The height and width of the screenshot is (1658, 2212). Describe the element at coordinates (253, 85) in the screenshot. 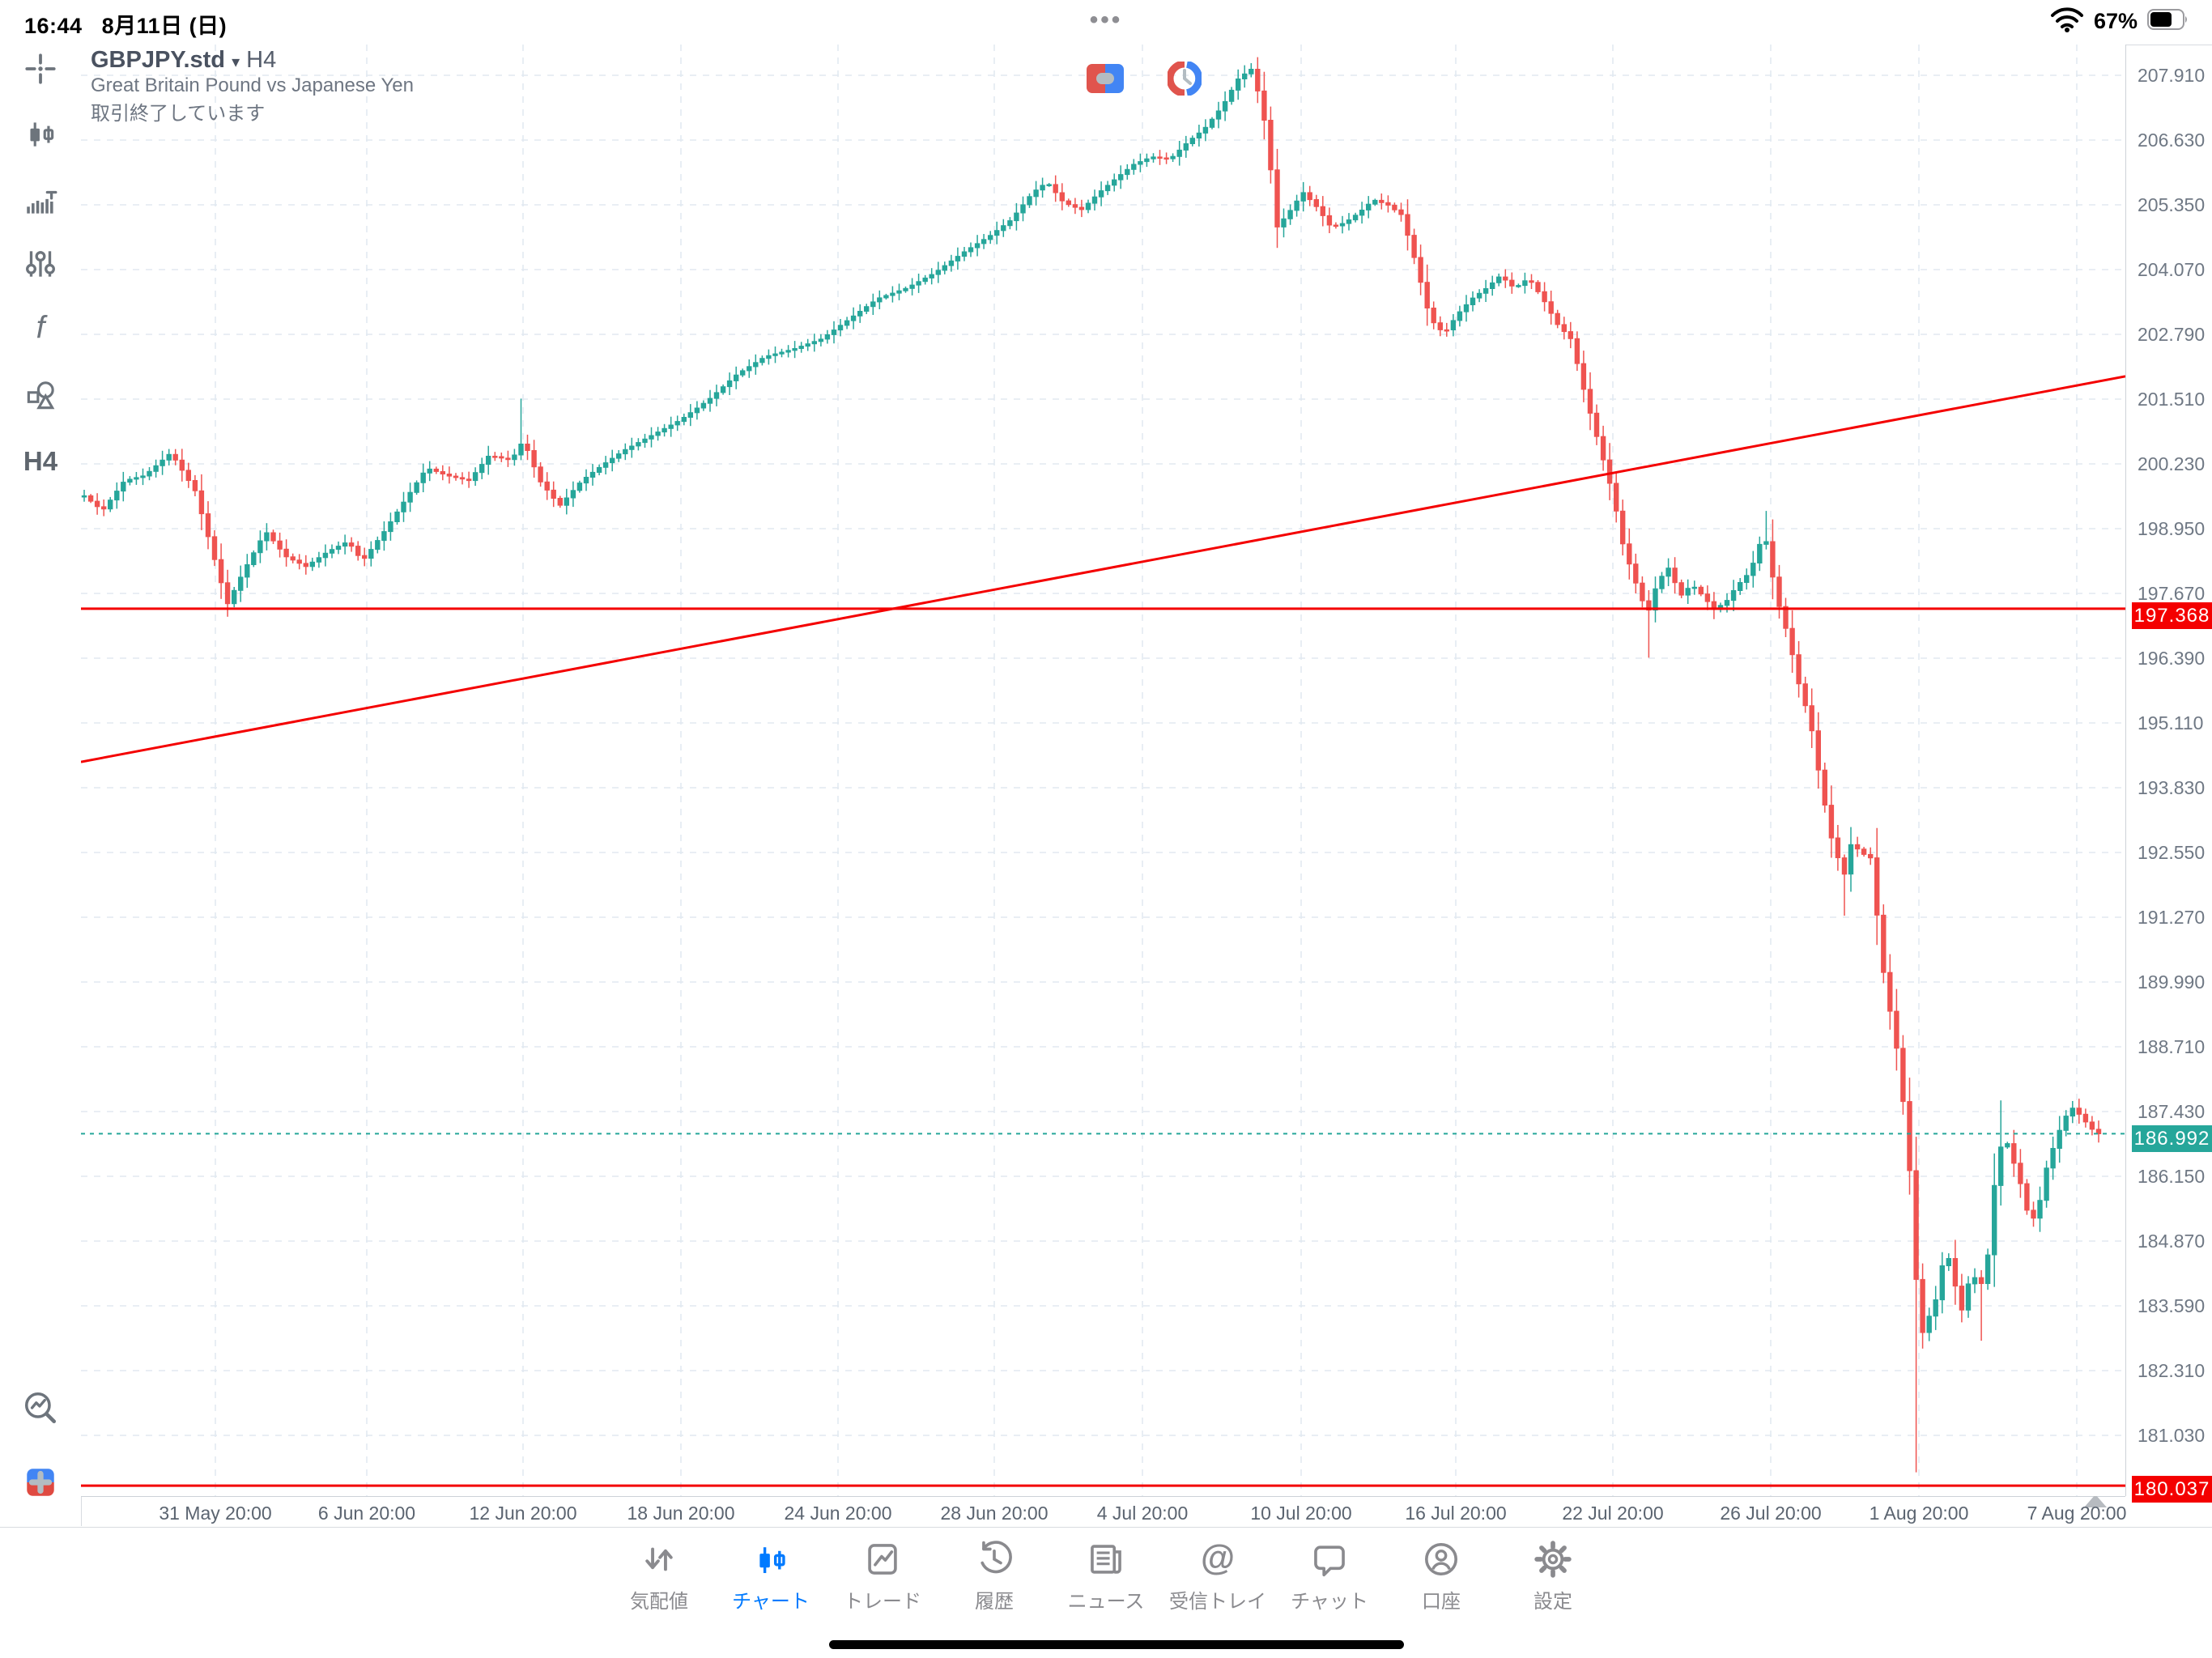

I see `symbol-description: Great Britain Pound vs Japanese Yen` at that location.